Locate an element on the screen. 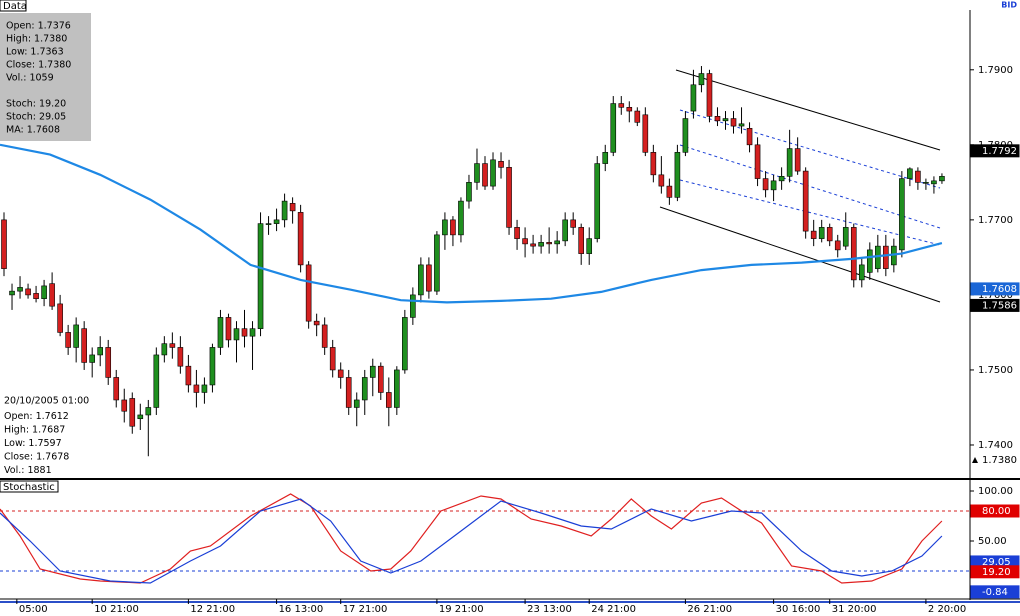  data-window-box is located at coordinates (45, 77).